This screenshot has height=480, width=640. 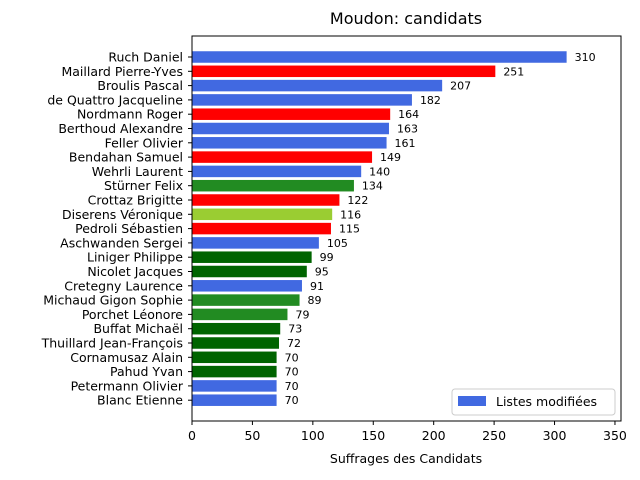 I want to click on value-label: 149, so click(x=390, y=157).